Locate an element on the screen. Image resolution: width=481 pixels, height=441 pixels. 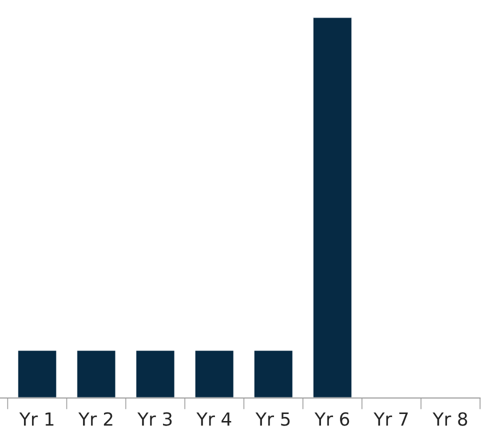
x-tick-label: Yr 3 is located at coordinates (154, 419).